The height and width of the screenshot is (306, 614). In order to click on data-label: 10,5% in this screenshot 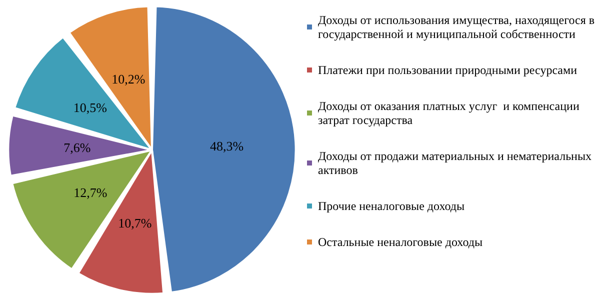, I will do `click(90, 108)`.